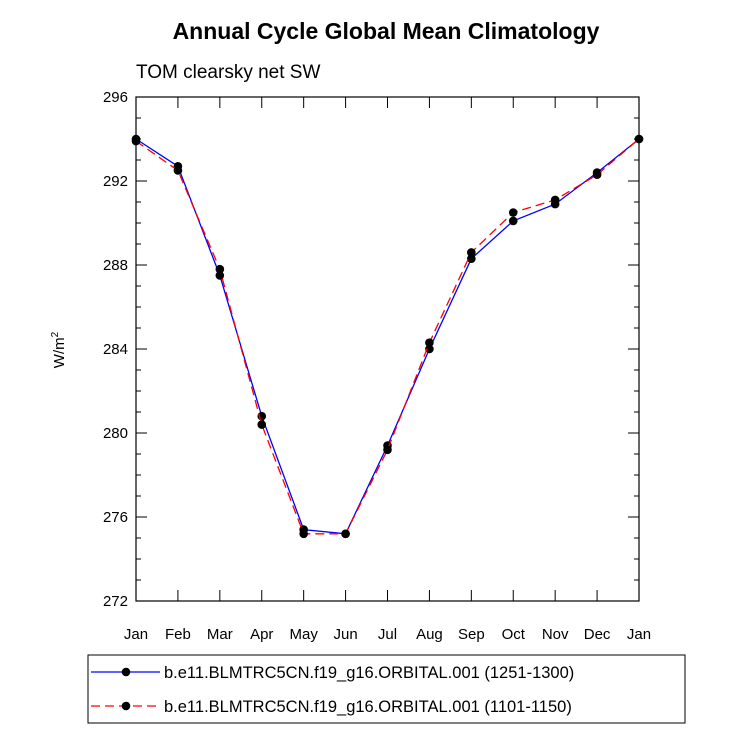 The height and width of the screenshot is (746, 733). What do you see at coordinates (228, 72) in the screenshot?
I see `chart-subtitle: TOM clearsky net SW` at bounding box center [228, 72].